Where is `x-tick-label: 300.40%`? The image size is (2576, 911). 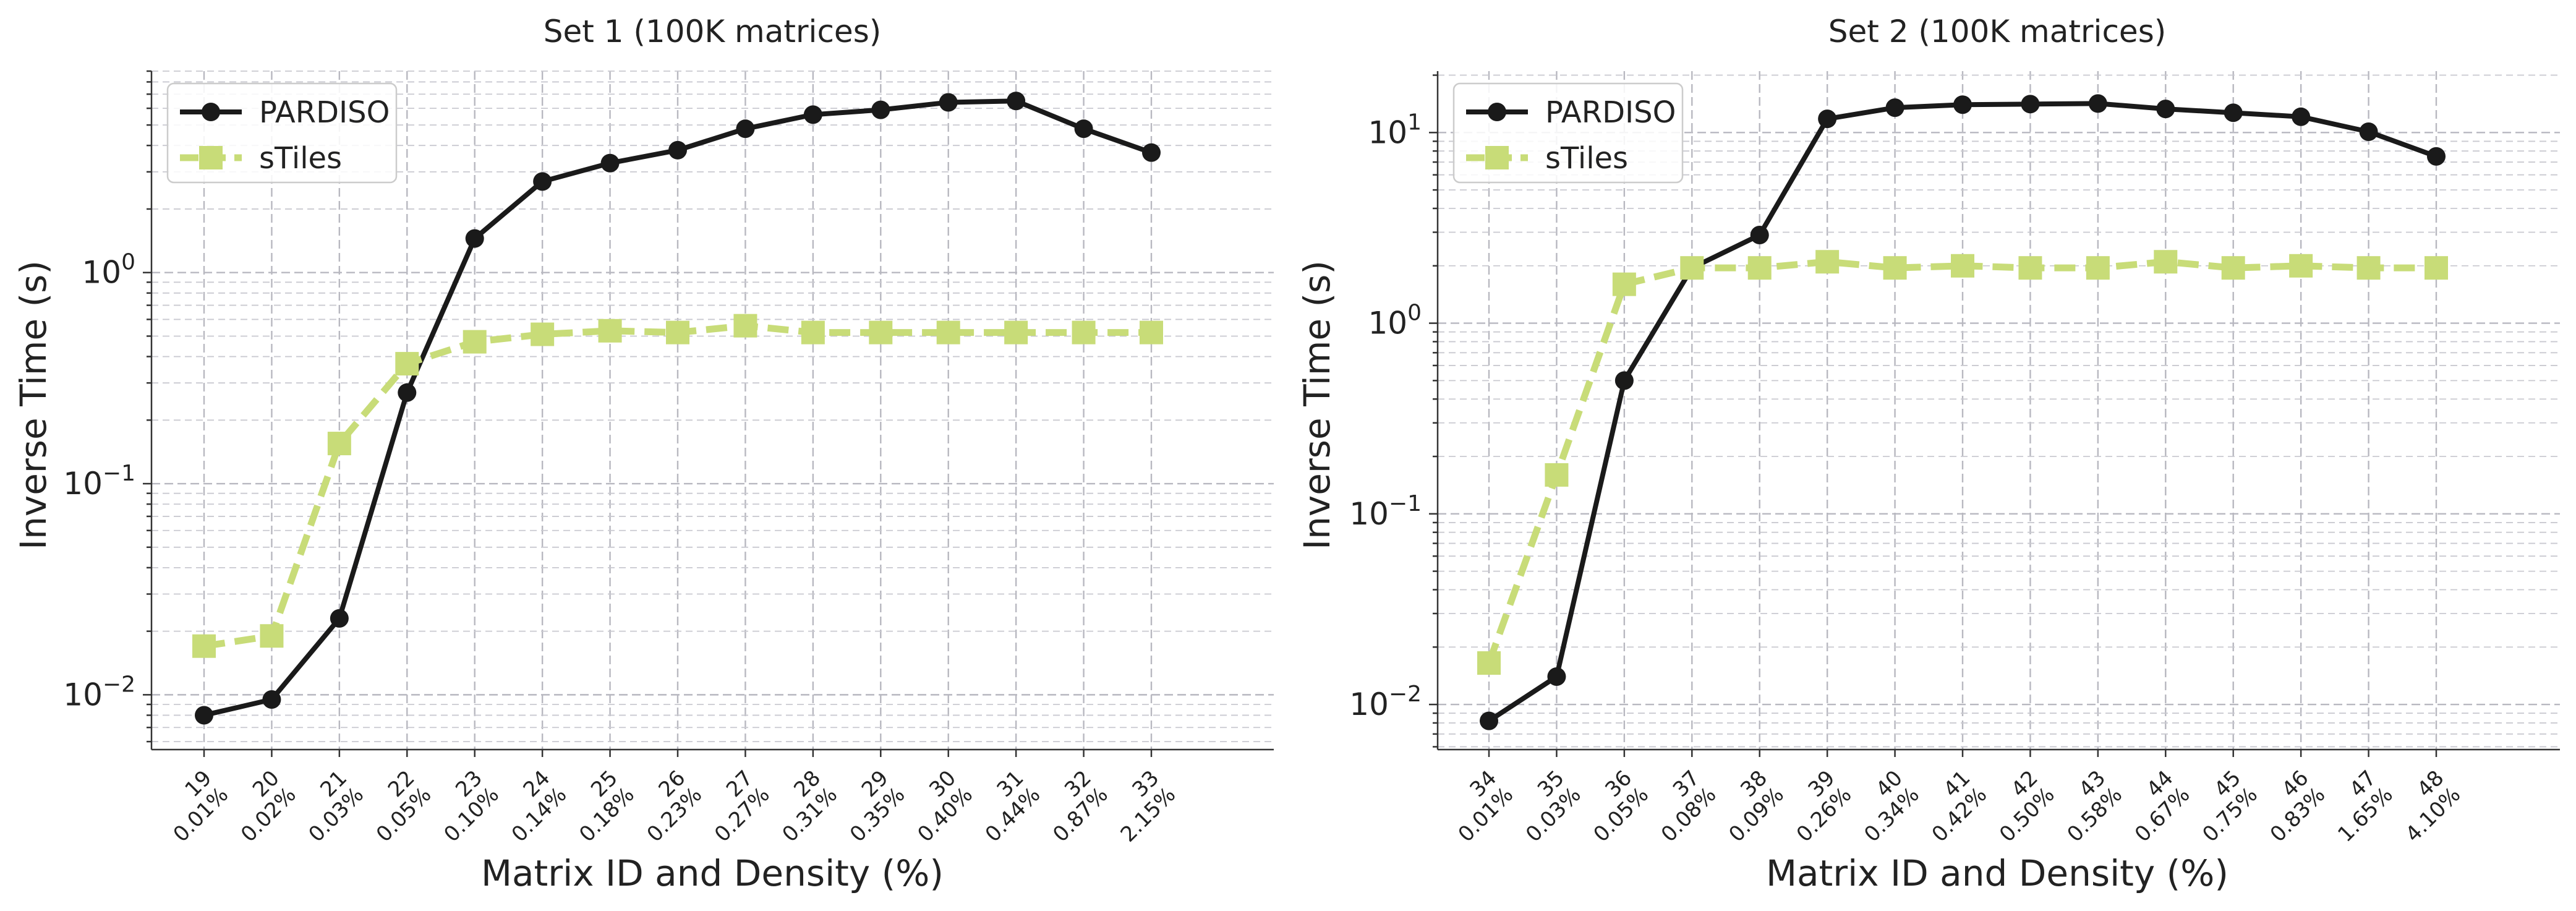 x-tick-label: 300.40% is located at coordinates (945, 806).